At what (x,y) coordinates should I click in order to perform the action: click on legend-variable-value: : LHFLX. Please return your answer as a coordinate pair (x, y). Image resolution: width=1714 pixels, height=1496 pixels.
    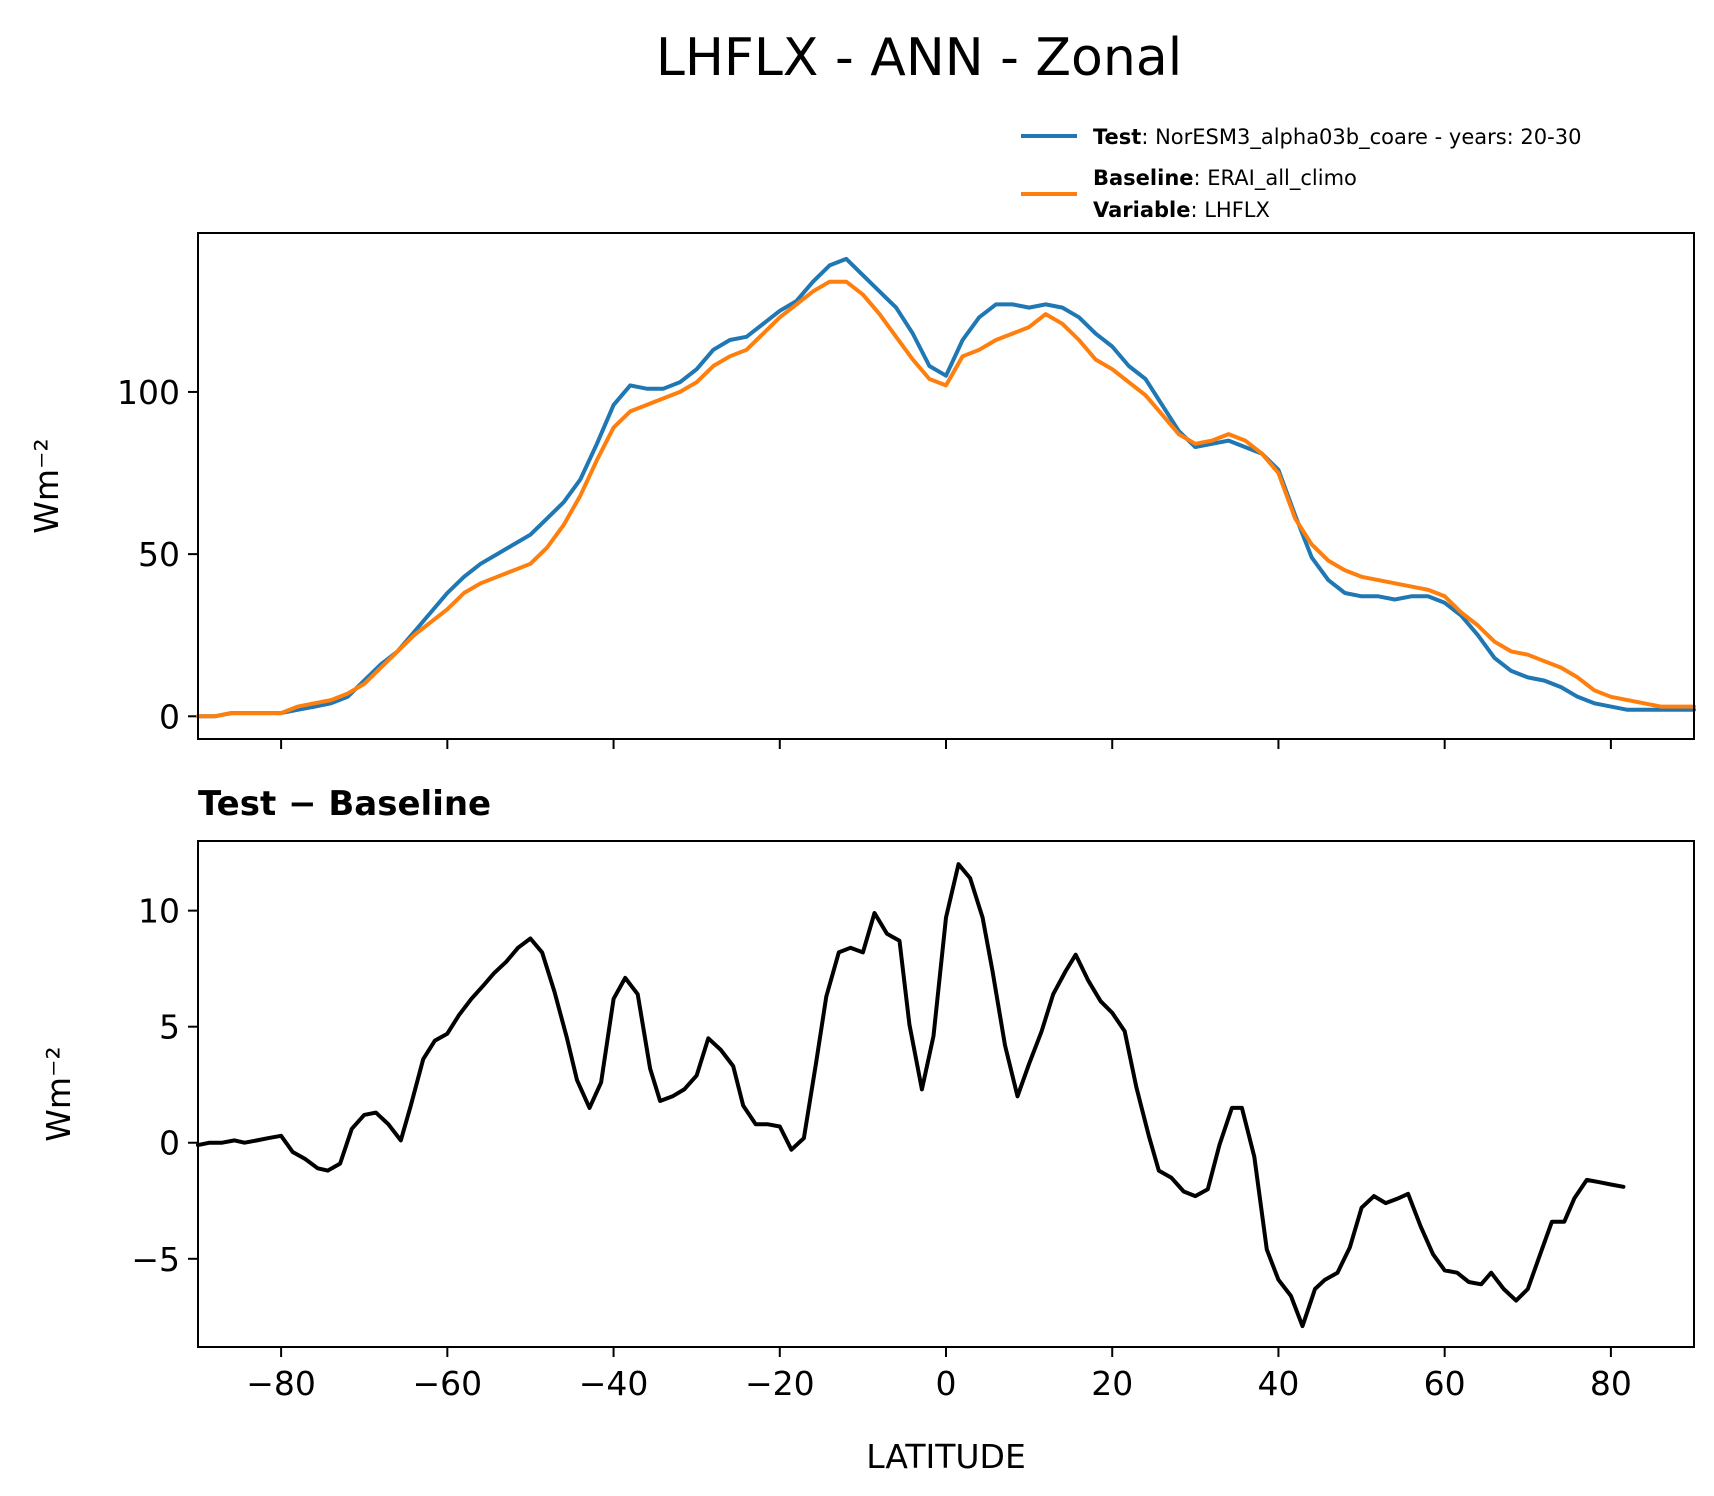
    Looking at the image, I should click on (1229, 210).